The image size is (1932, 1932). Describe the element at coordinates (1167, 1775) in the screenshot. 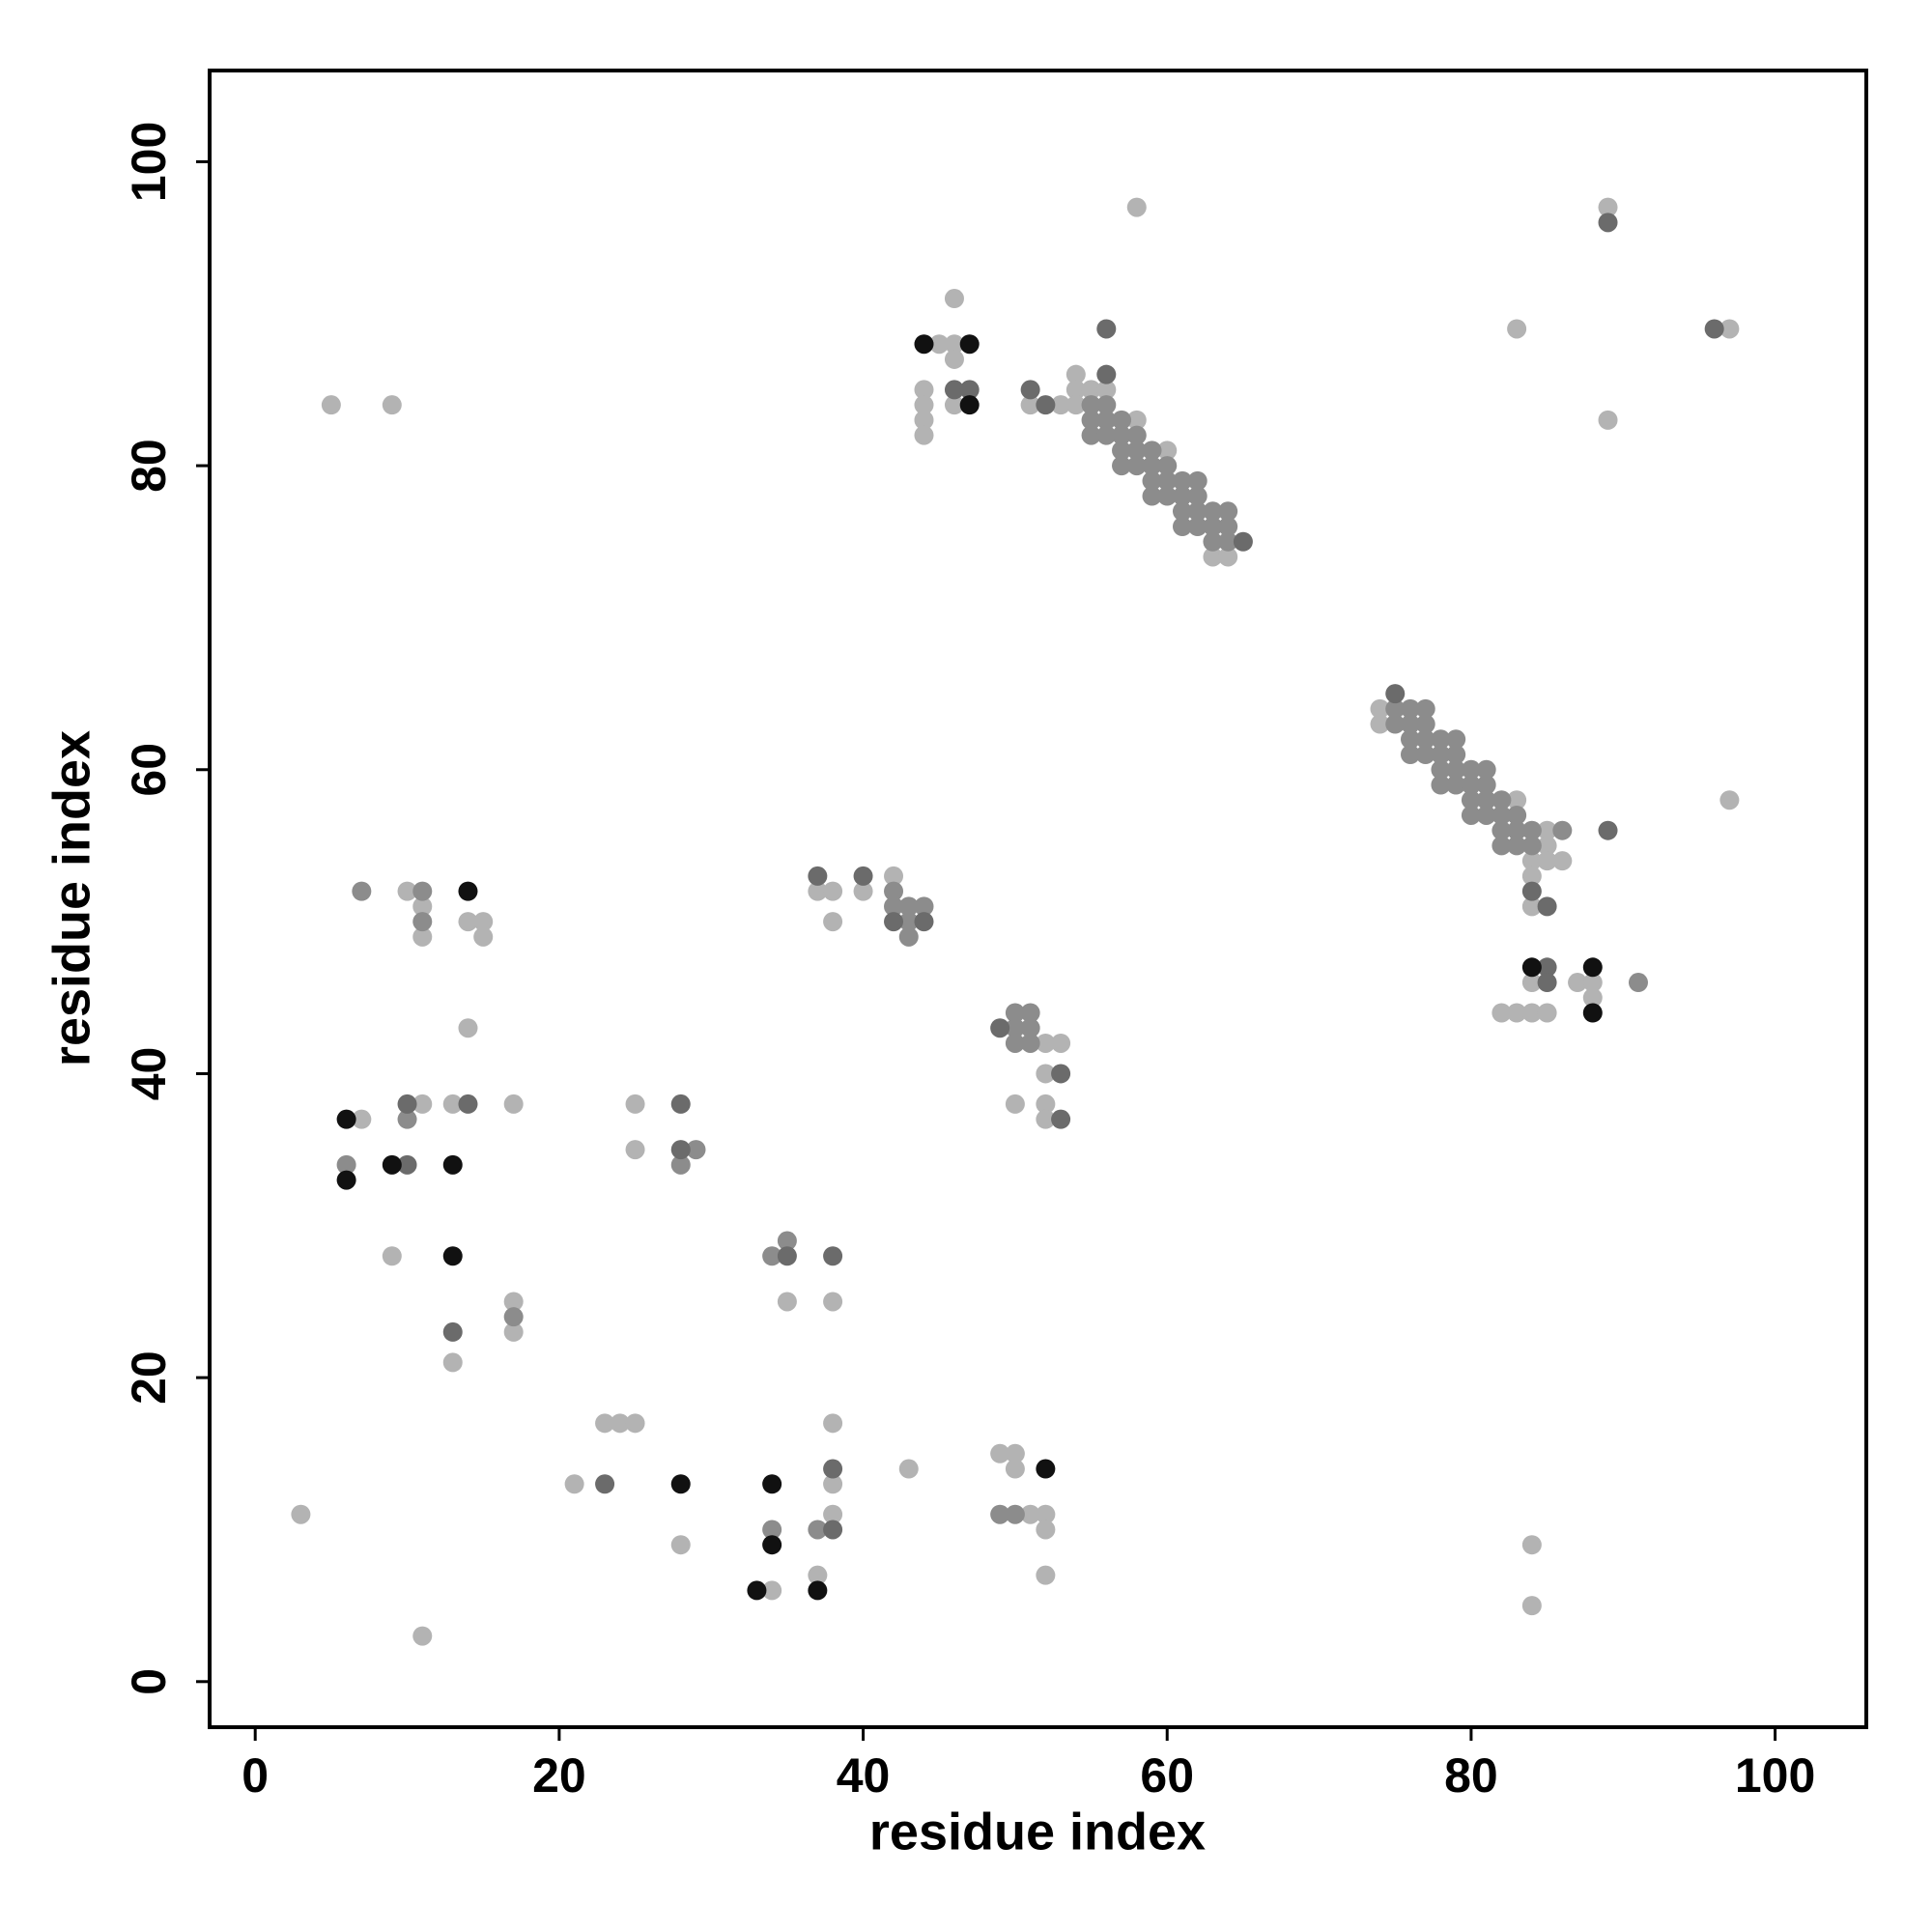

I see `x-tick-label: 60` at that location.